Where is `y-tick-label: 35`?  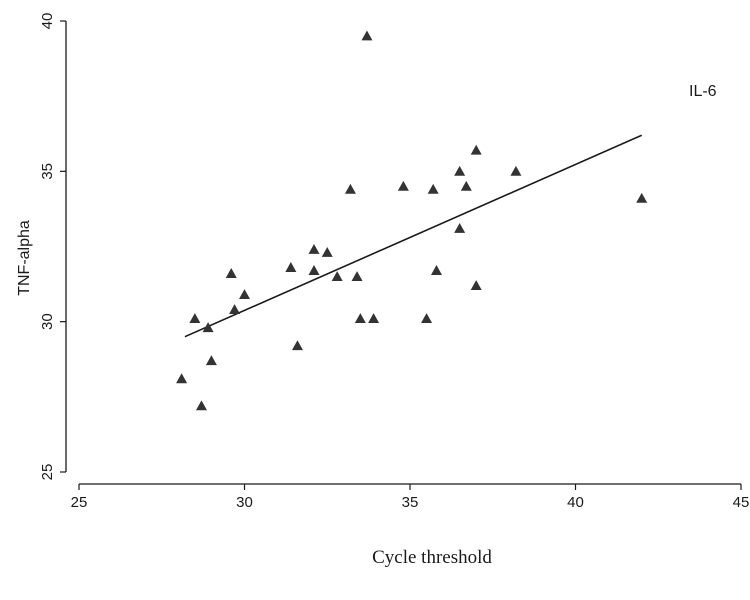 y-tick-label: 35 is located at coordinates (47, 171).